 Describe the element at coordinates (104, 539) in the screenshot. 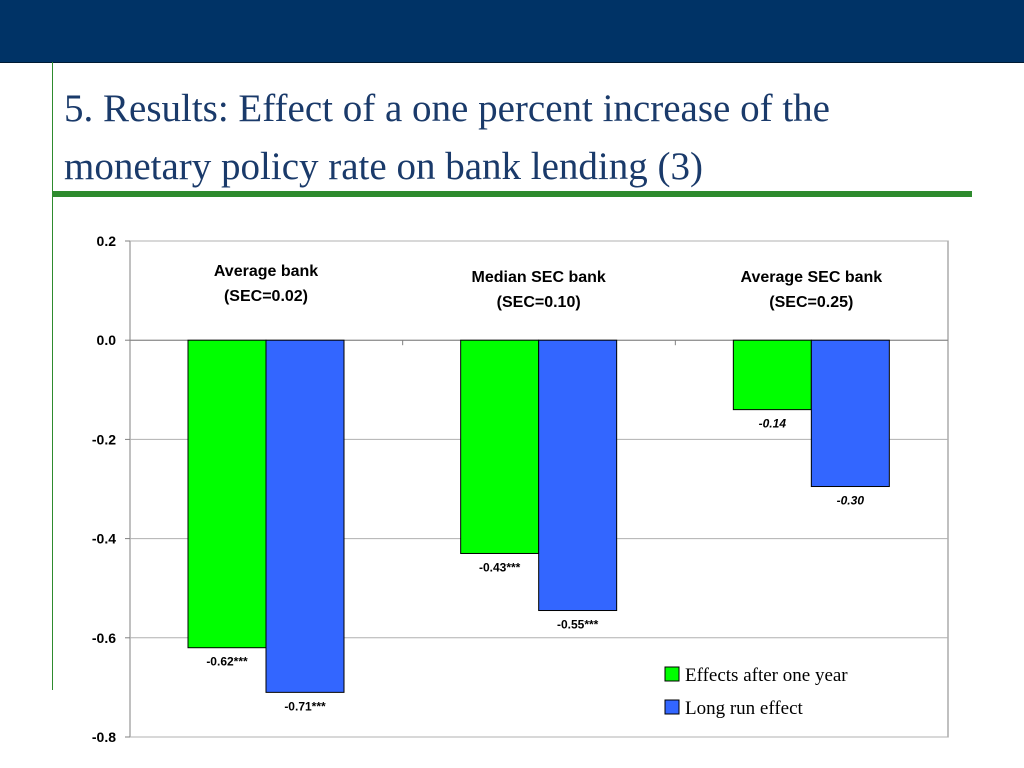

I see `y-tick-label: -0.4` at that location.